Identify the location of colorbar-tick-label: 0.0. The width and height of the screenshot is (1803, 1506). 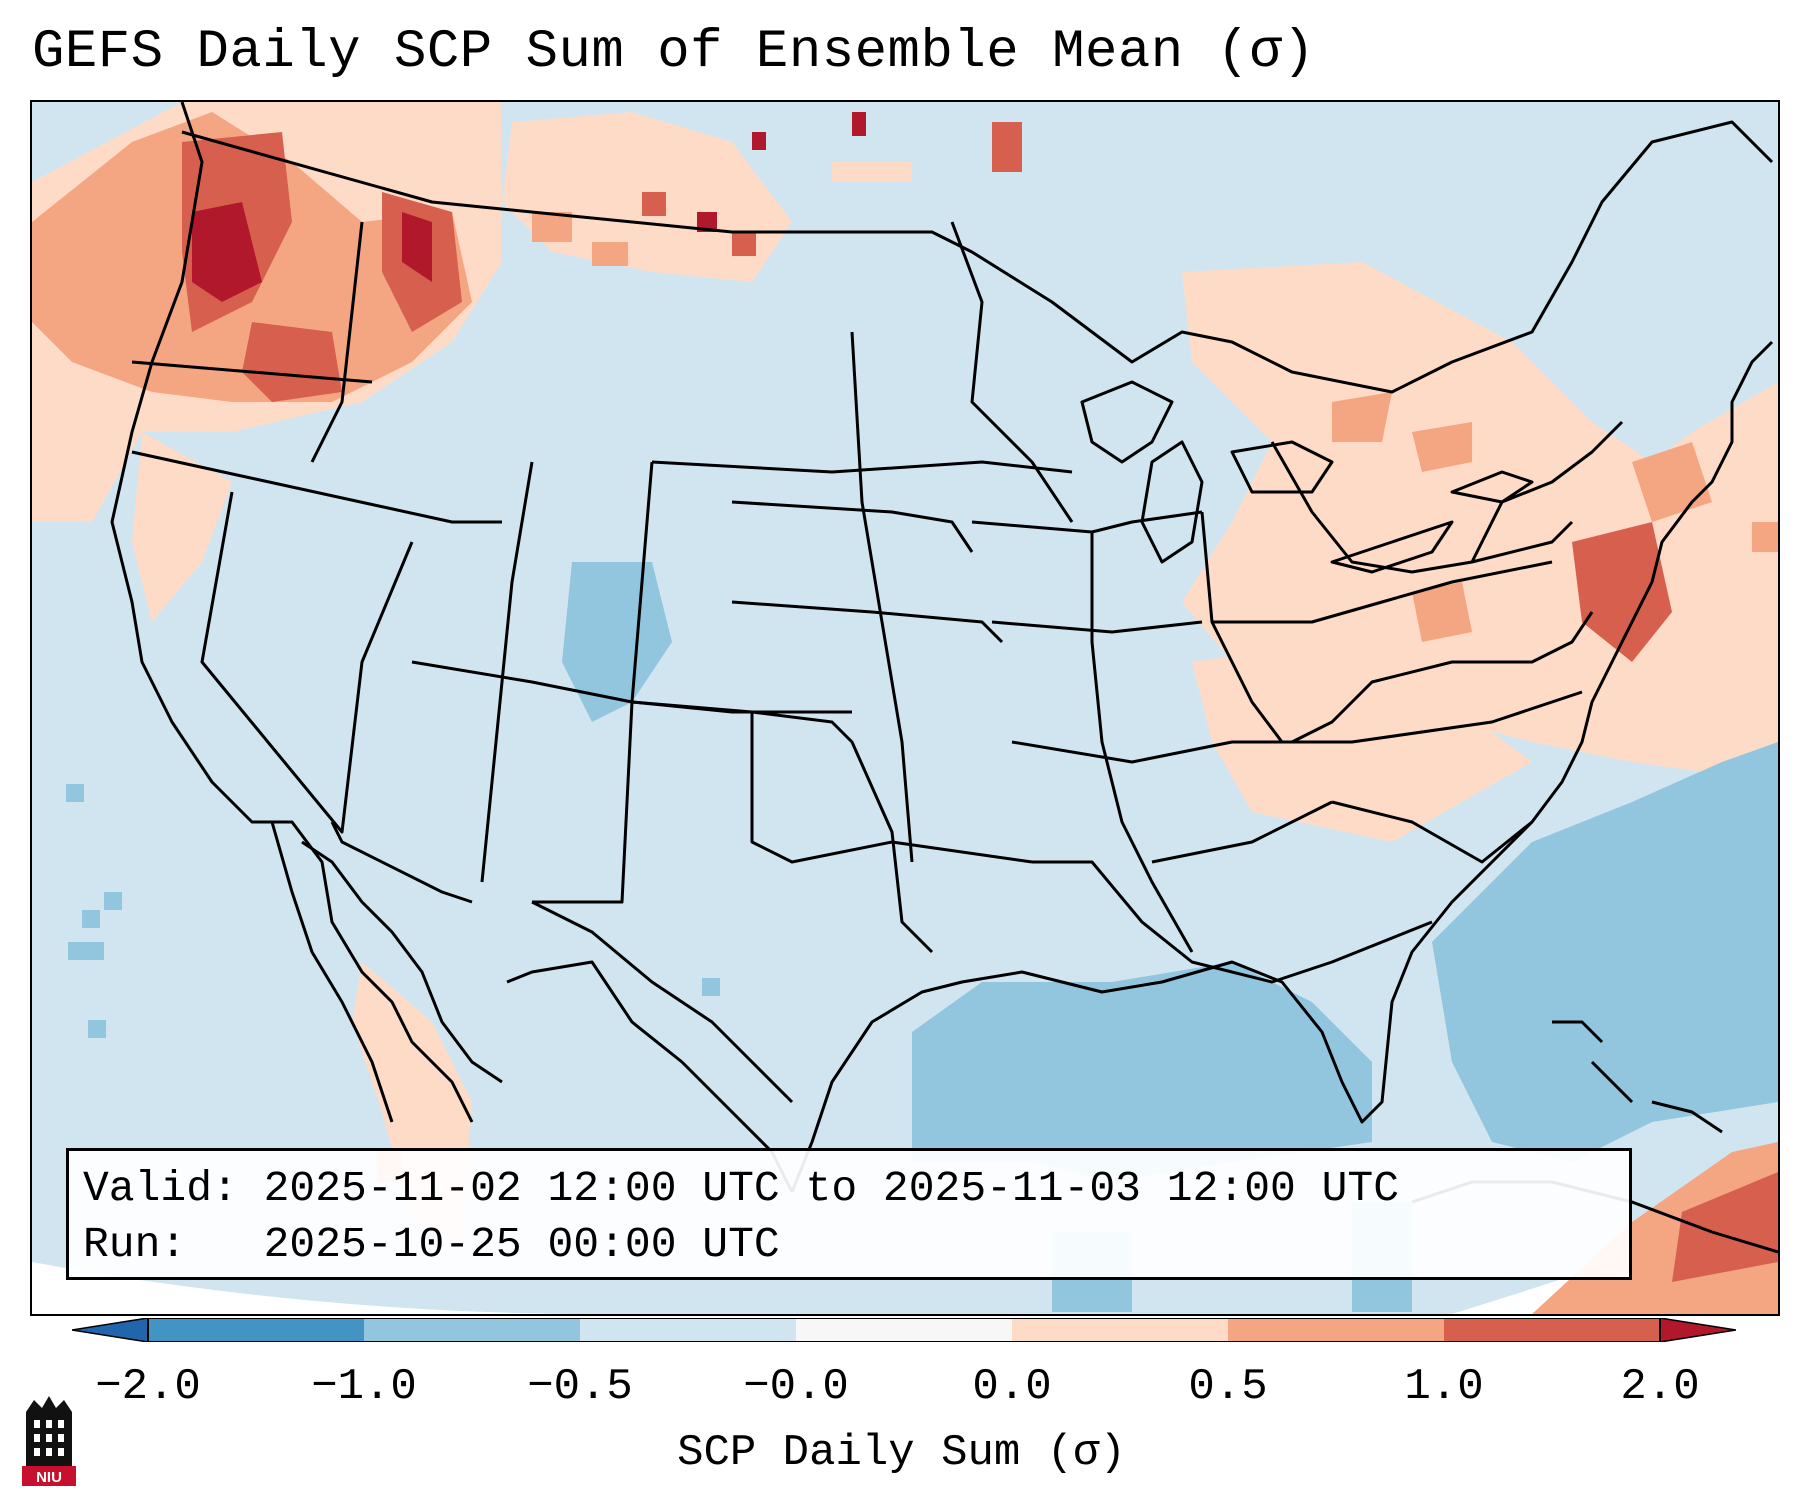
(1012, 1387).